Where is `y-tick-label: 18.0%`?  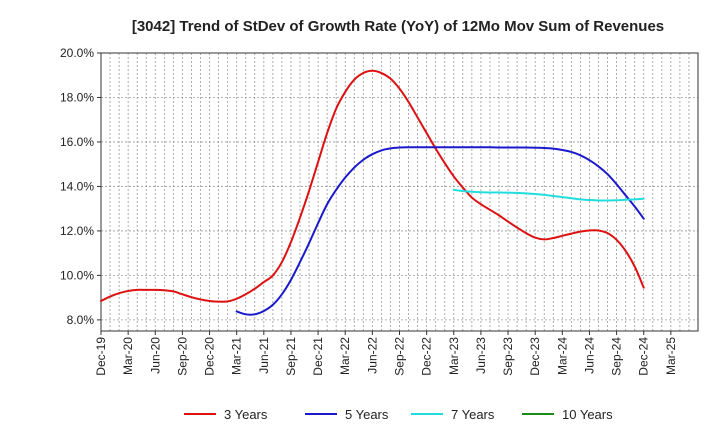
y-tick-label: 18.0% is located at coordinates (77, 97).